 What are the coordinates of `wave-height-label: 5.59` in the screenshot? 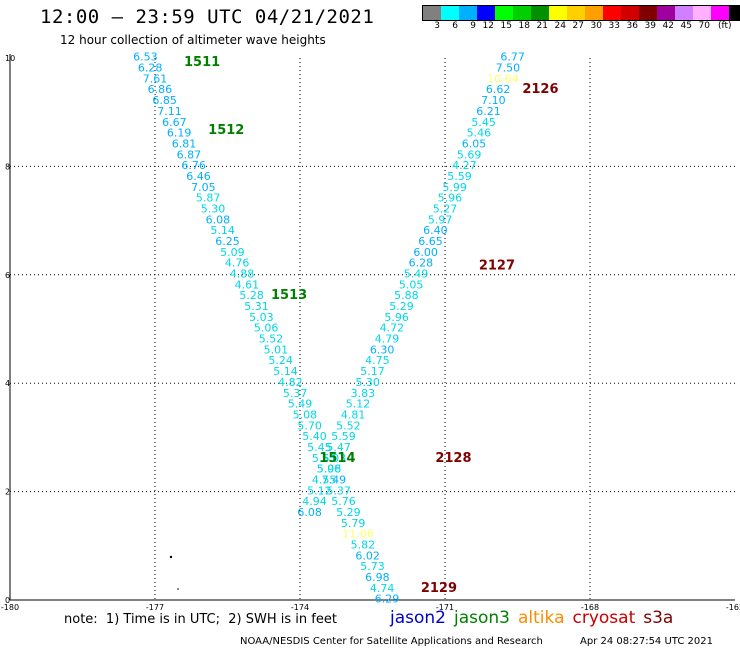 It's located at (459, 176).